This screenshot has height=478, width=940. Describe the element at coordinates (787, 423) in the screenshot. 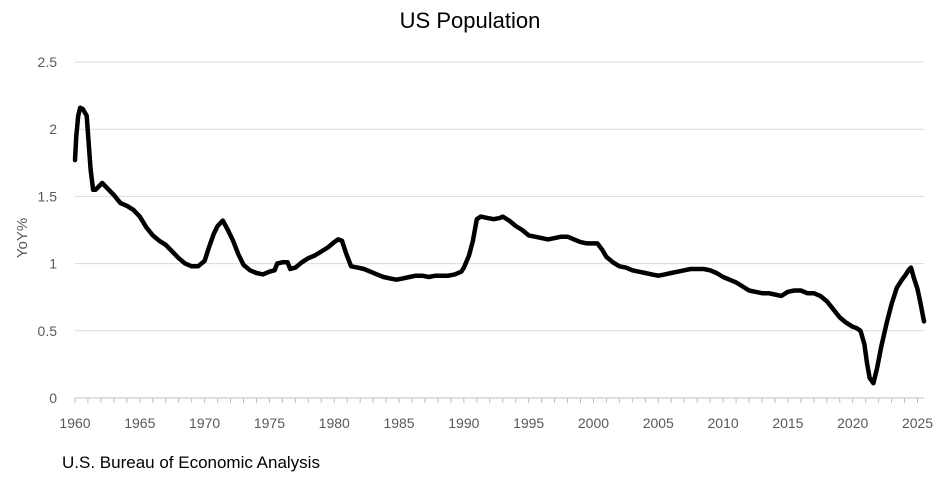

I see `x-tick-label: 2015` at that location.